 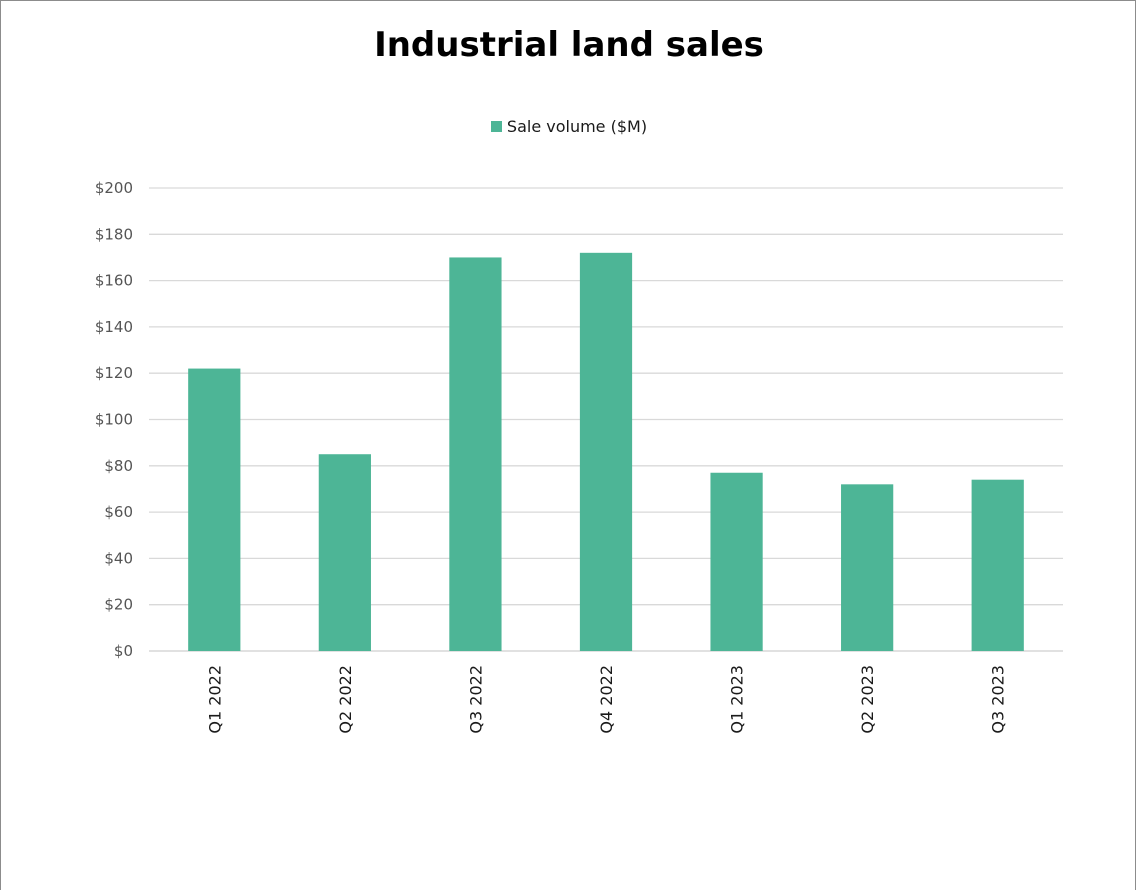 I want to click on legend-label: Sale volume ($M), so click(x=577, y=126).